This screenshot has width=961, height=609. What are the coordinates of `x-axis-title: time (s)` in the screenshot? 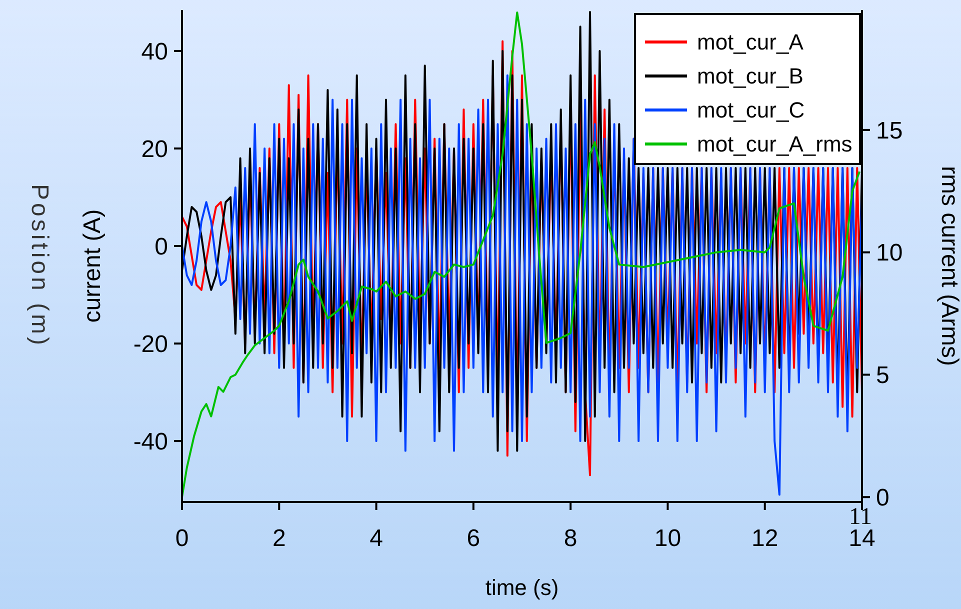 It's located at (522, 587).